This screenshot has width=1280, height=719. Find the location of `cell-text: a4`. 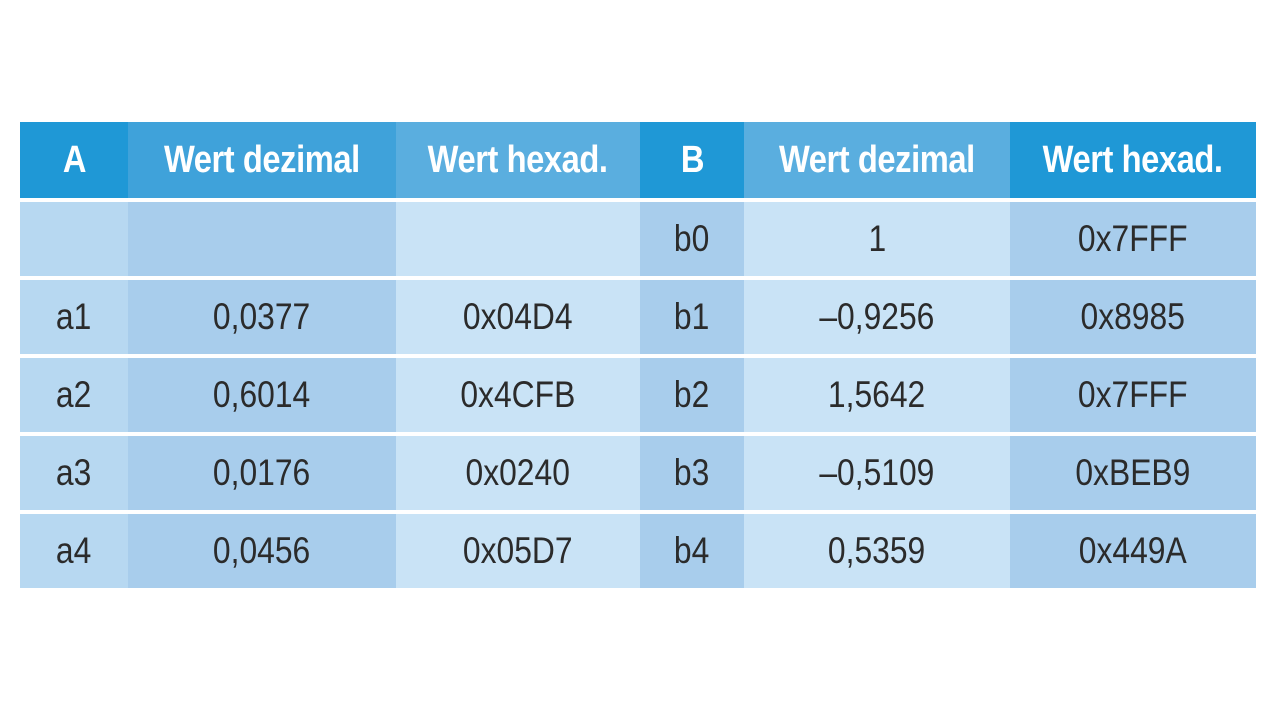

cell-text: a4 is located at coordinates (74, 550).